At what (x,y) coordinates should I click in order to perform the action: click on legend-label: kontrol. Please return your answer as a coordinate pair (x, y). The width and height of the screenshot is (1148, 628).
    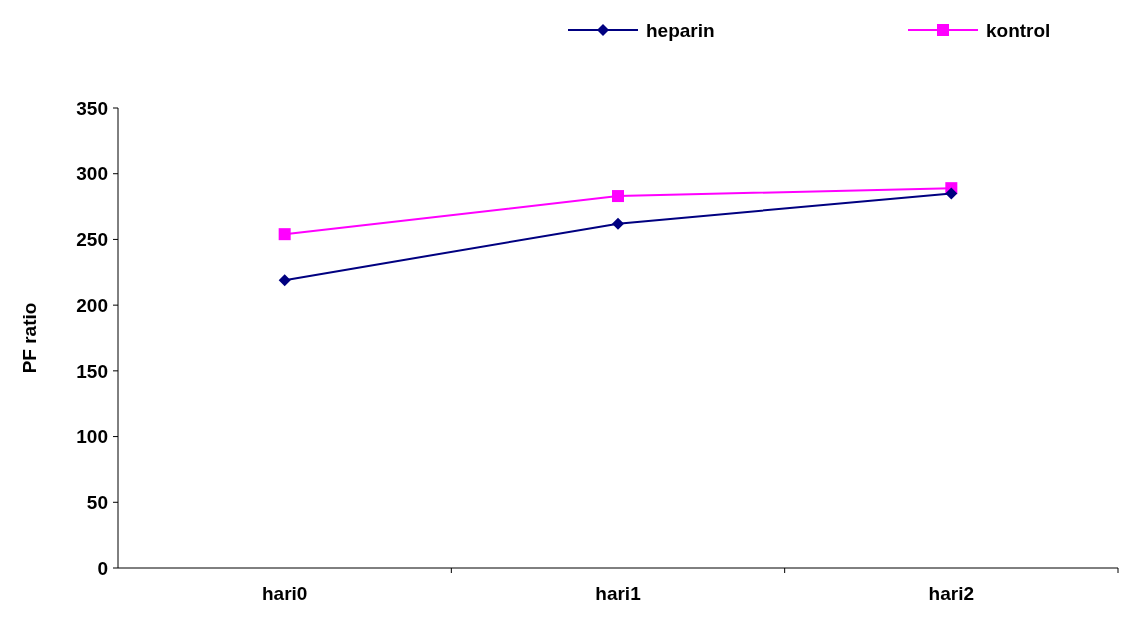
    Looking at the image, I should click on (1018, 30).